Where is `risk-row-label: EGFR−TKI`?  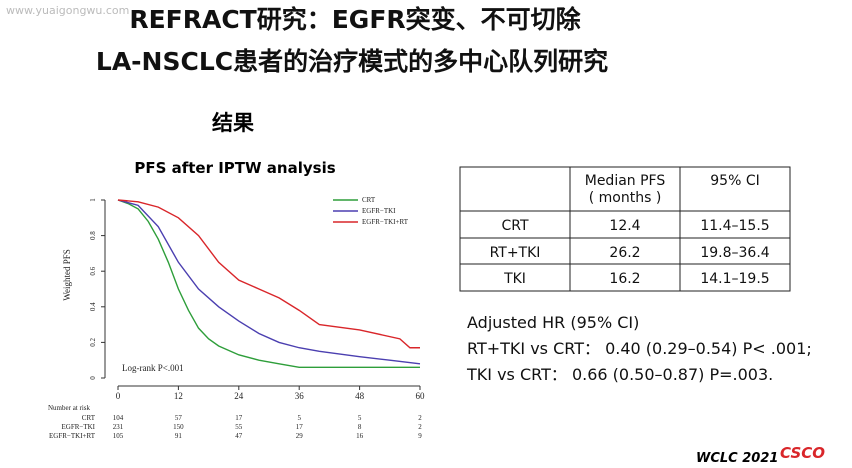
risk-row-label: EGFR−TKI is located at coordinates (78, 427).